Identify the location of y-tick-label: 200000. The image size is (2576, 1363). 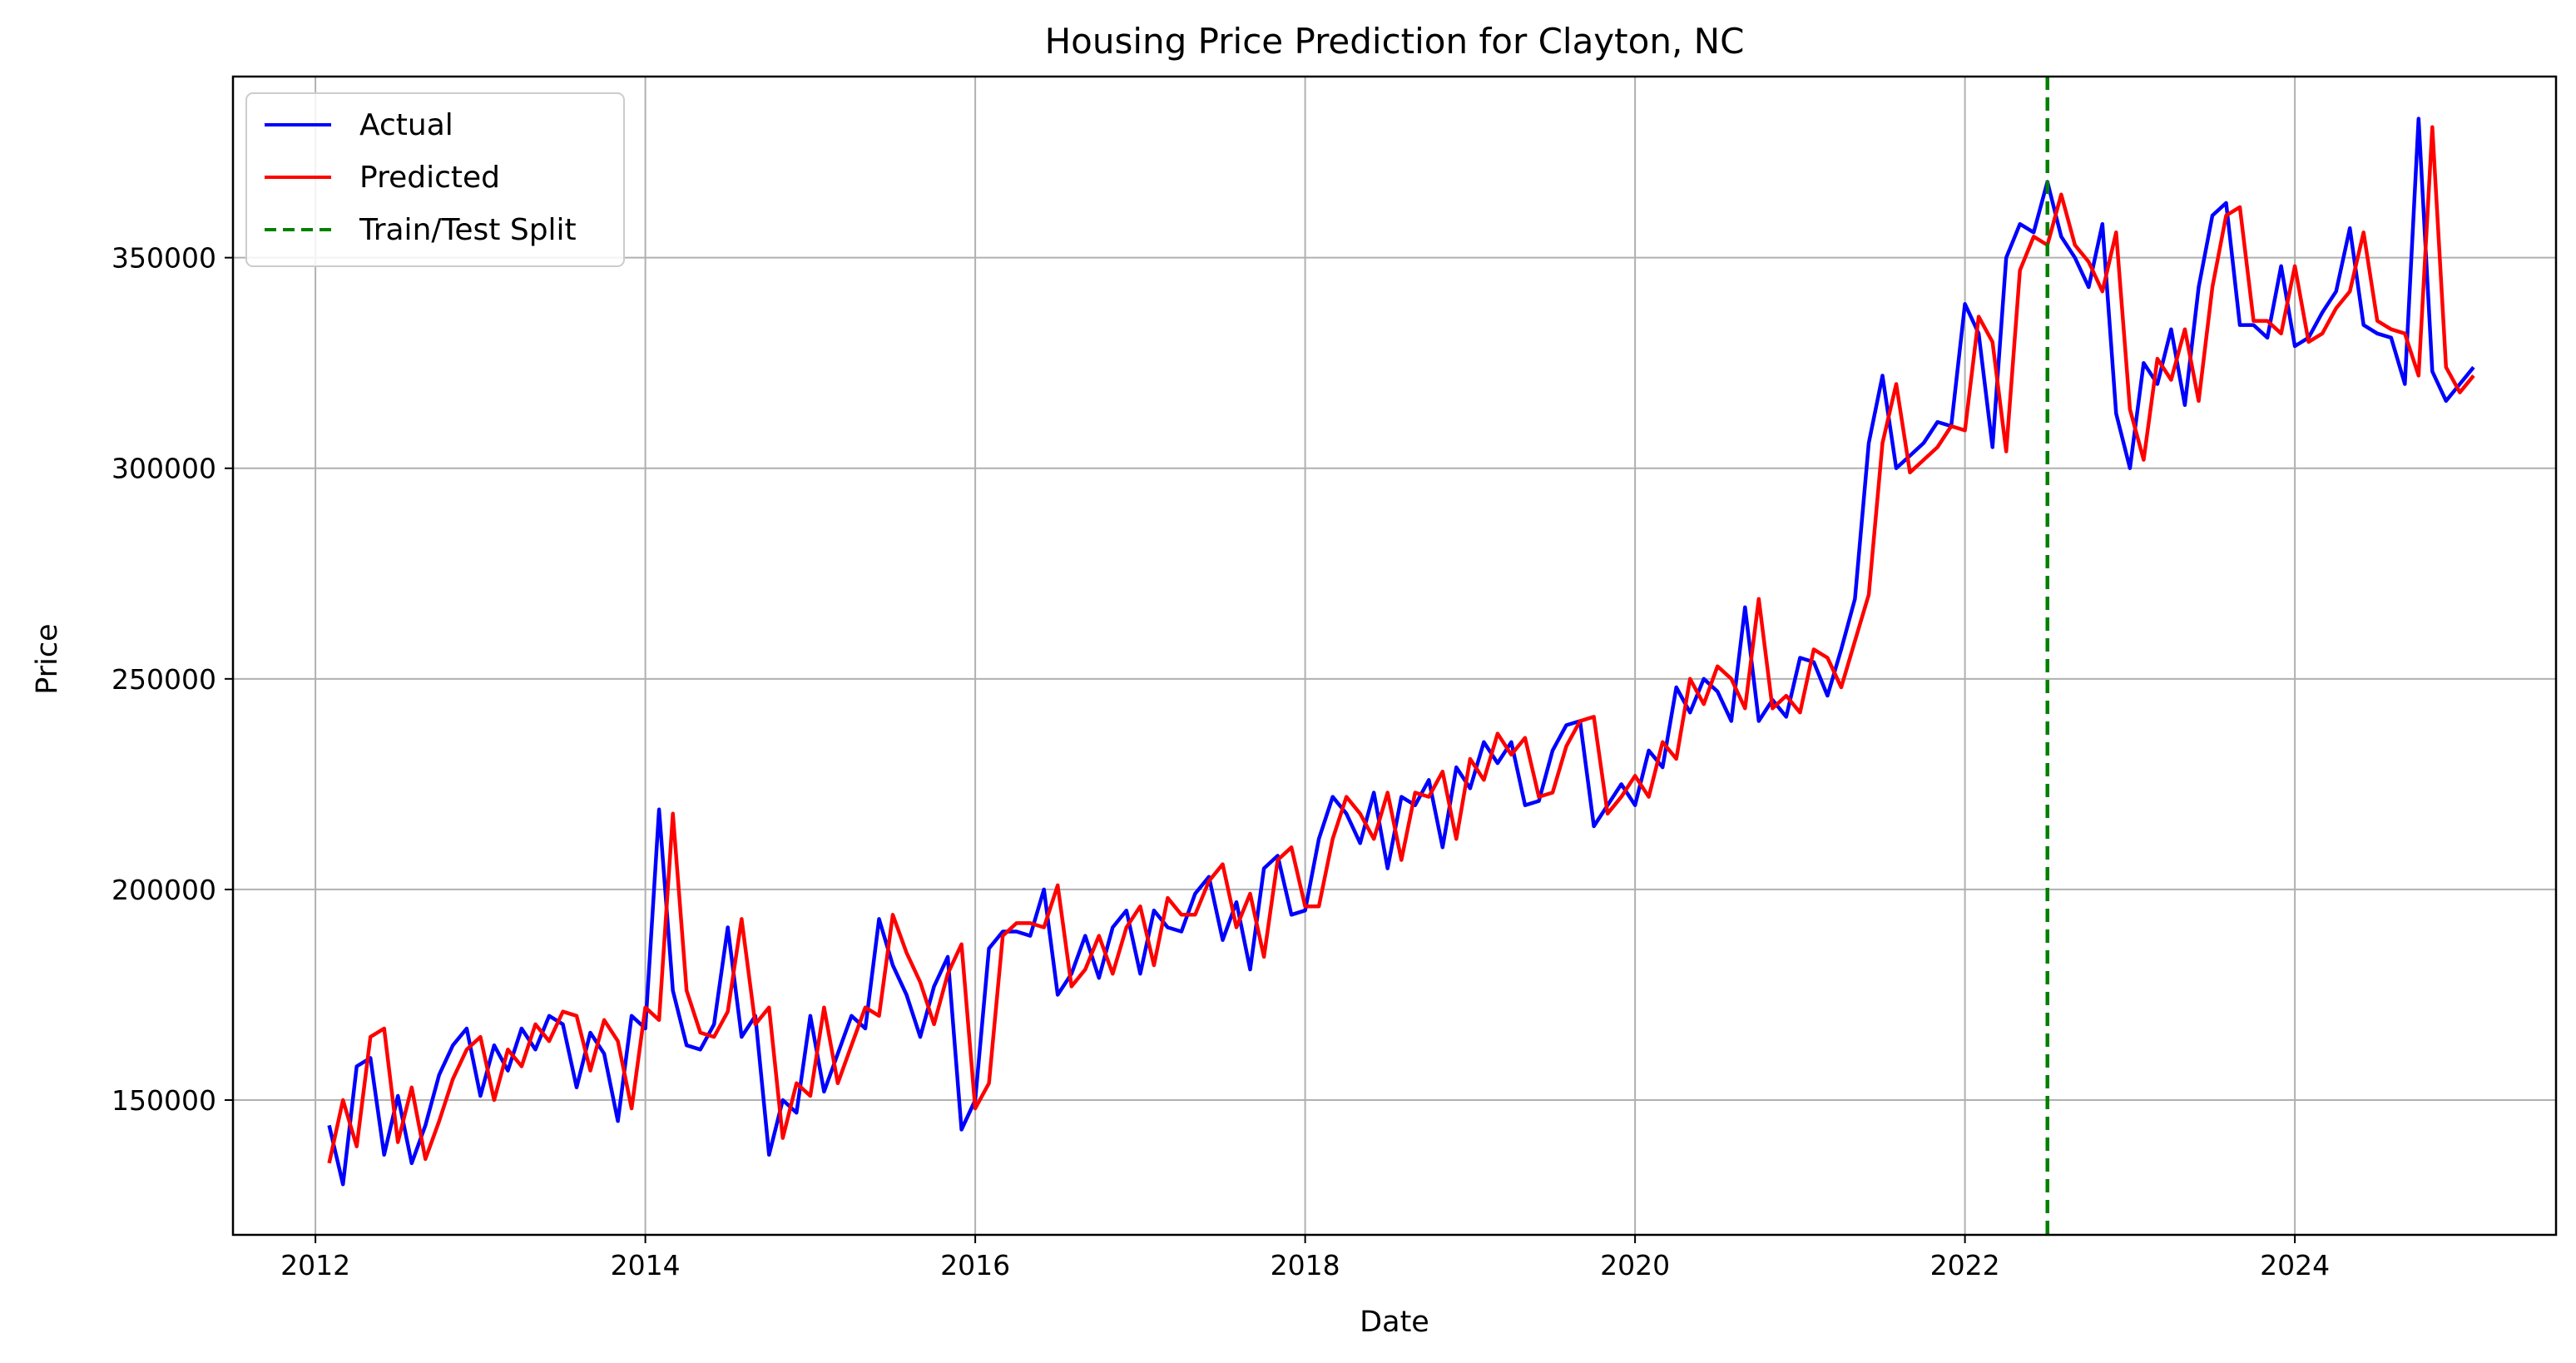
(164, 890).